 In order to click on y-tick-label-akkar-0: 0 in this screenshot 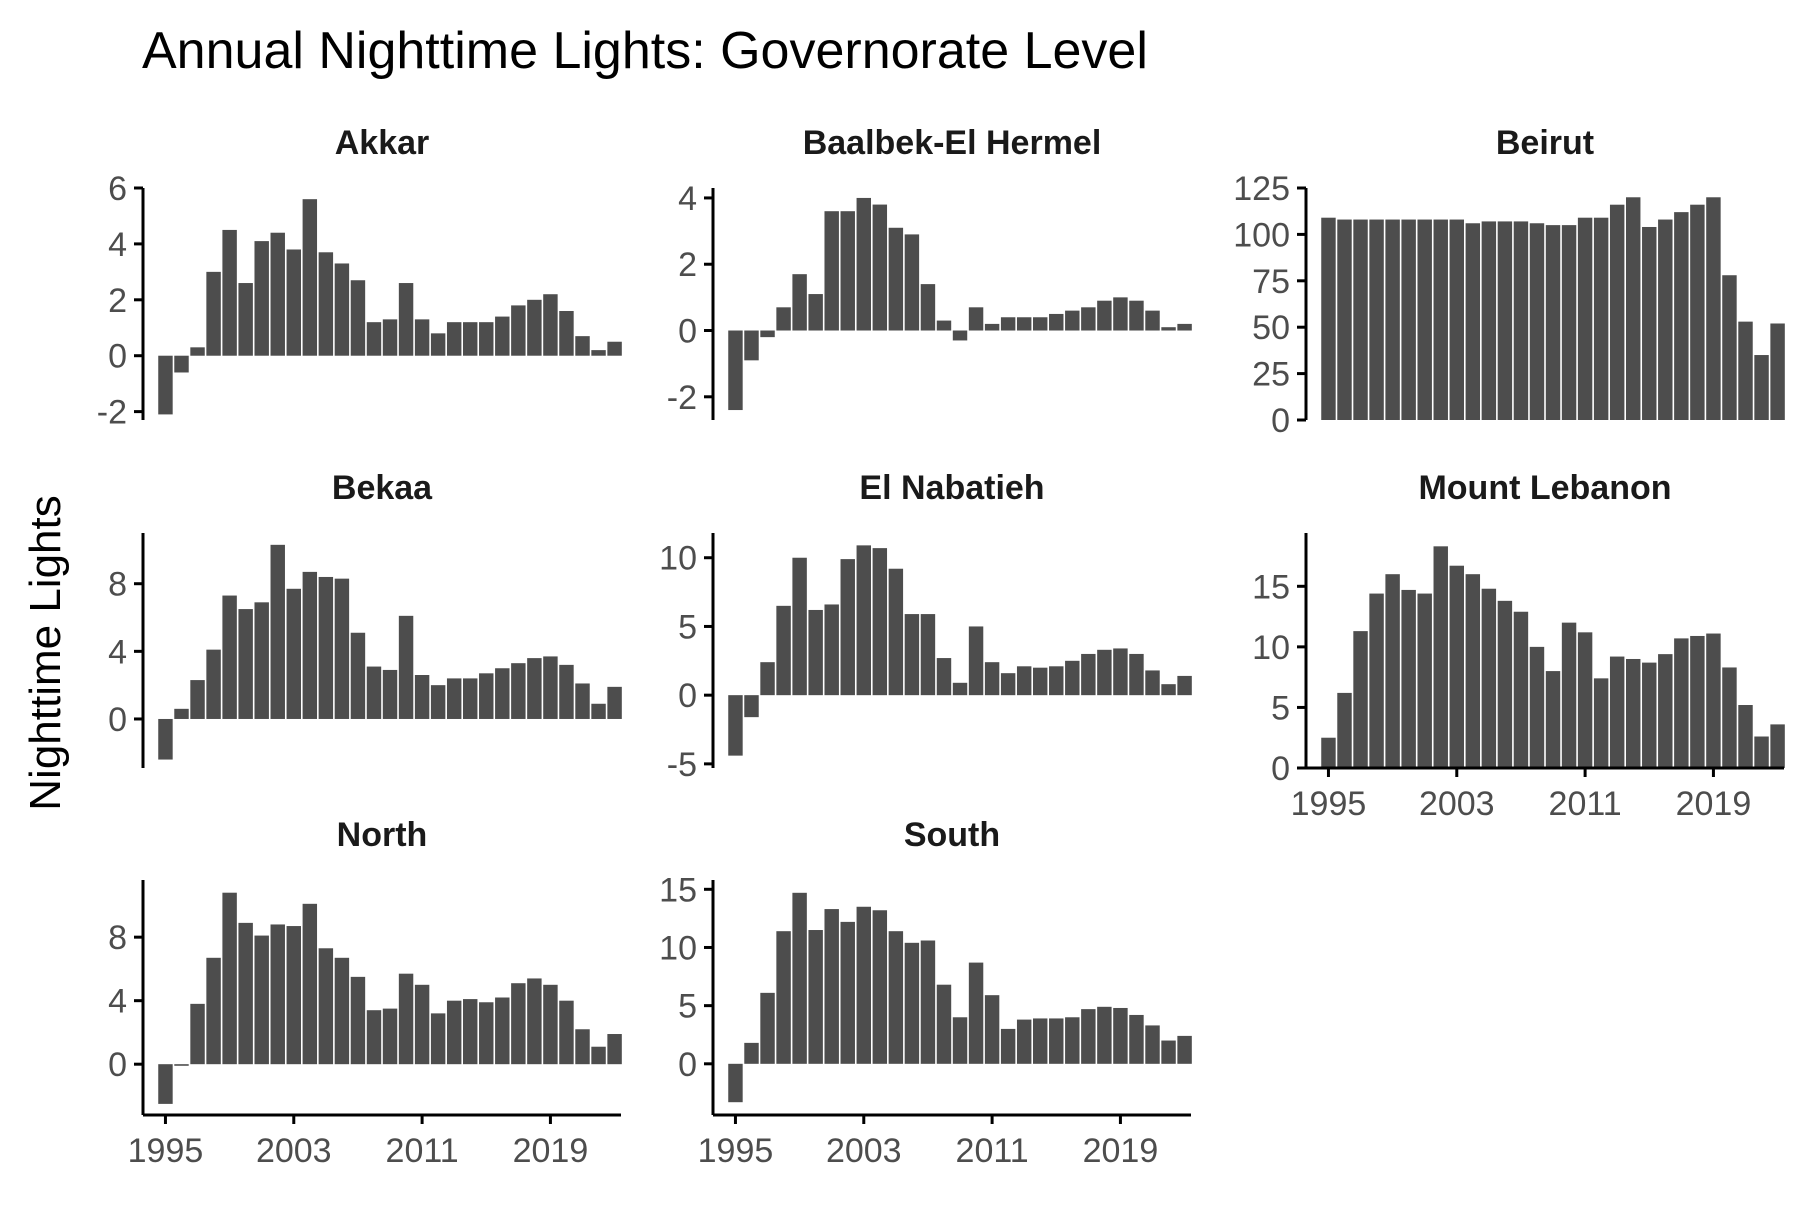, I will do `click(117, 357)`.